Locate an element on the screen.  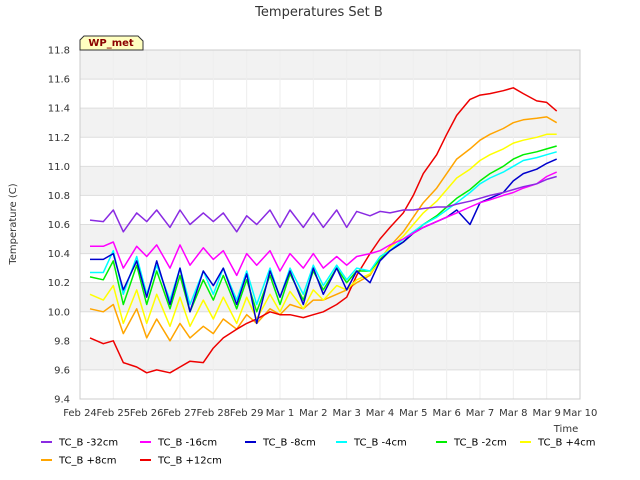
y-tick-label: 9.4 is located at coordinates (62, 400).